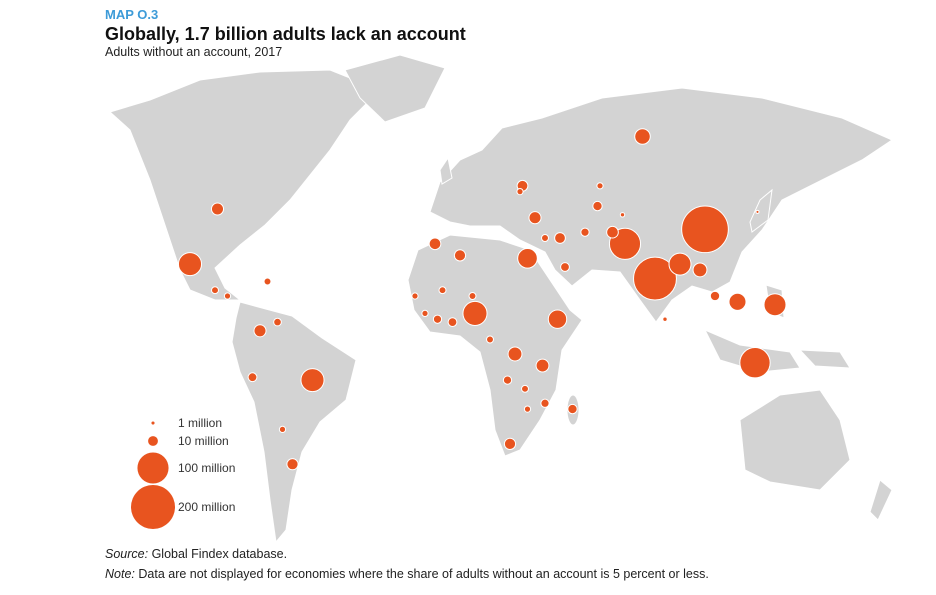 This screenshot has height=595, width=936. I want to click on source-label: Source:, so click(126, 554).